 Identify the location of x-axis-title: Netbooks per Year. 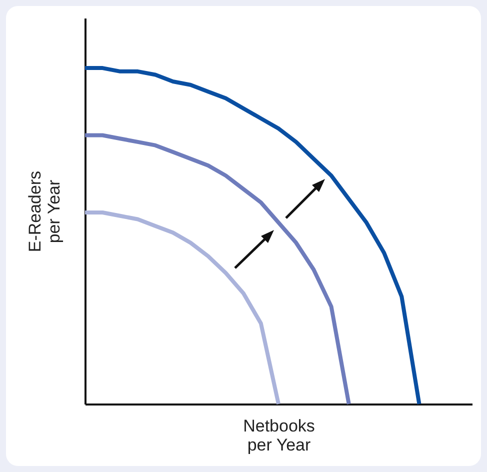
(279, 435).